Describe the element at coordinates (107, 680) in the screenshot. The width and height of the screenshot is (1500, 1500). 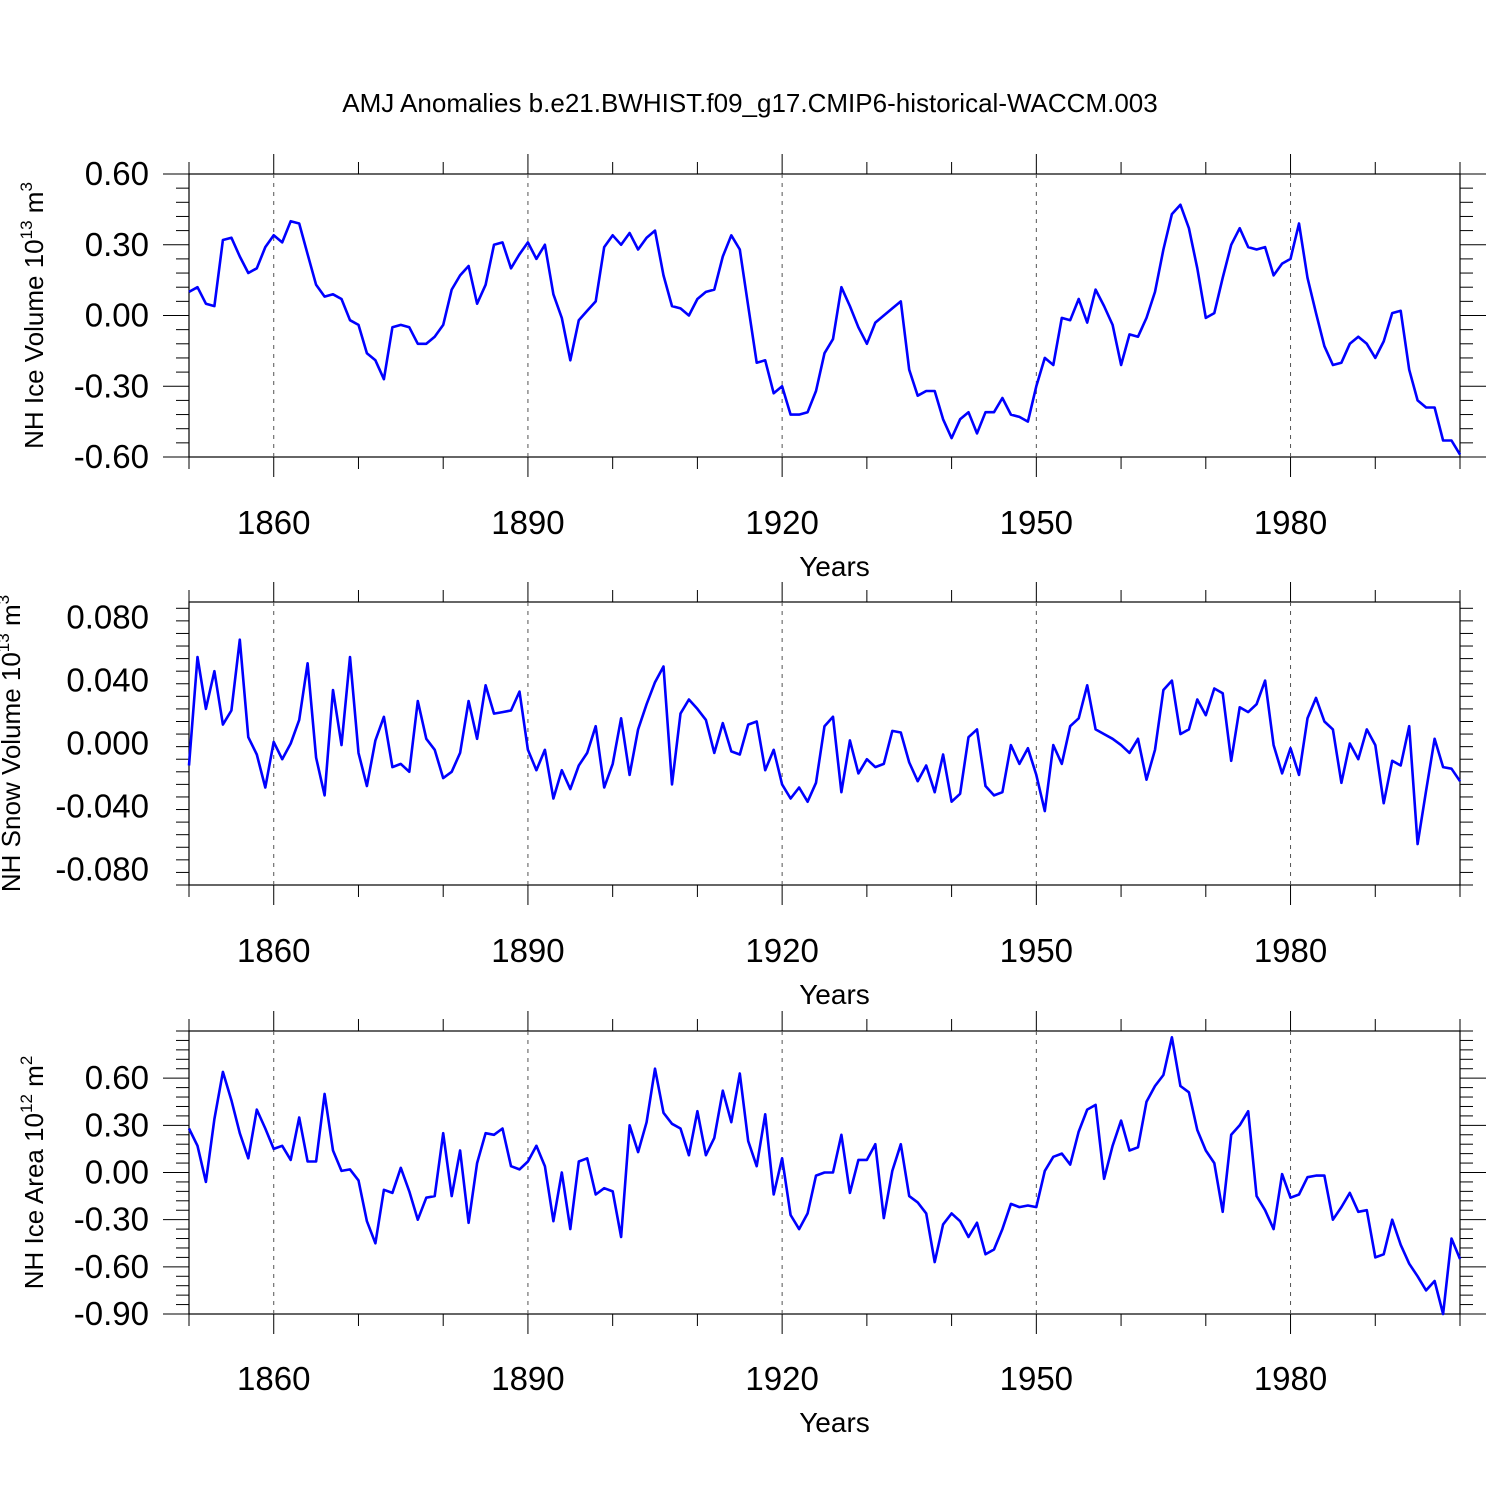
I see `snow-volume-y-tick-label: 0.040` at that location.